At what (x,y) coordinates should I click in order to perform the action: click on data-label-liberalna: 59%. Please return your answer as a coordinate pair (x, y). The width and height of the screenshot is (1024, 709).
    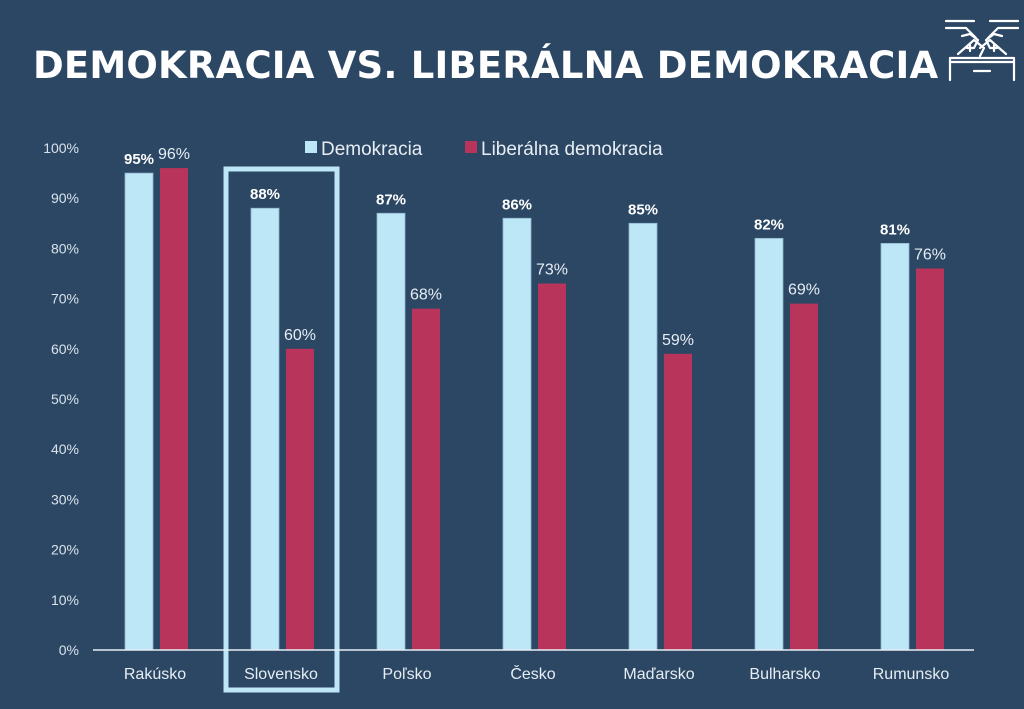
    Looking at the image, I should click on (678, 340).